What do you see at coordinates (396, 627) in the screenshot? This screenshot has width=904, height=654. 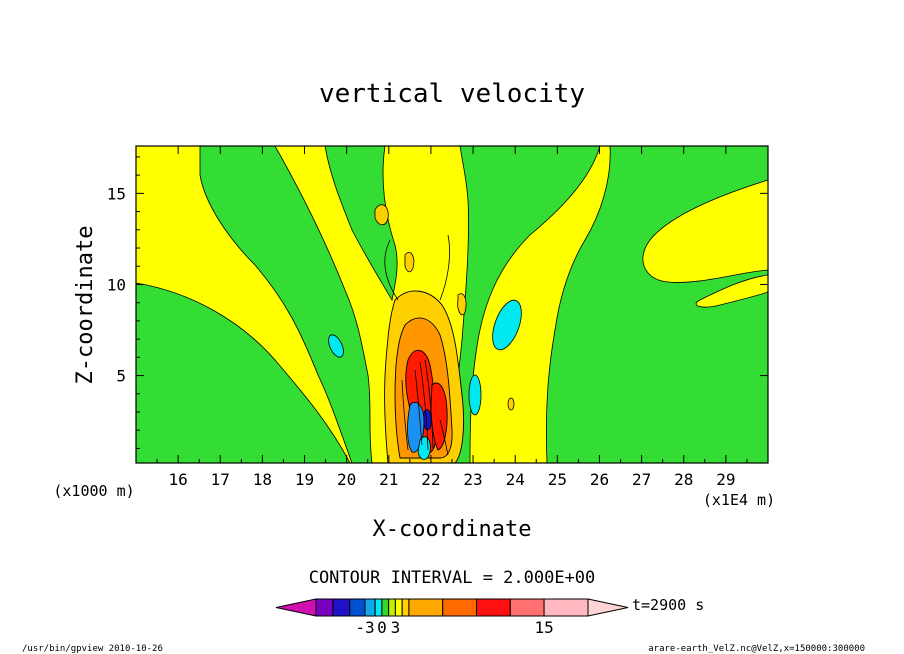 I see `colorbar-label: 3` at bounding box center [396, 627].